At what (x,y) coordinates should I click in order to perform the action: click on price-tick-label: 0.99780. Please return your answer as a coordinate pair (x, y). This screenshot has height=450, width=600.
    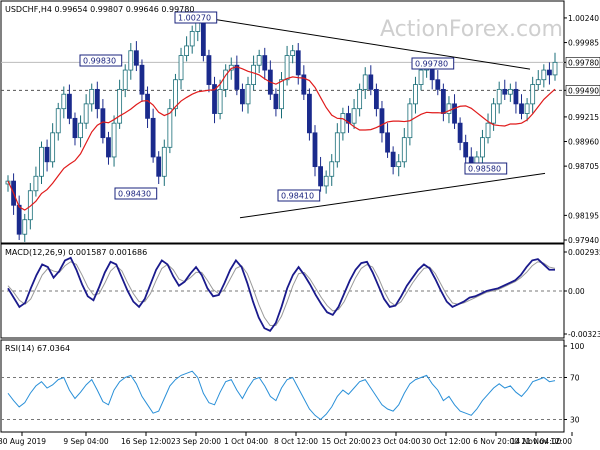
    Looking at the image, I should click on (583, 62).